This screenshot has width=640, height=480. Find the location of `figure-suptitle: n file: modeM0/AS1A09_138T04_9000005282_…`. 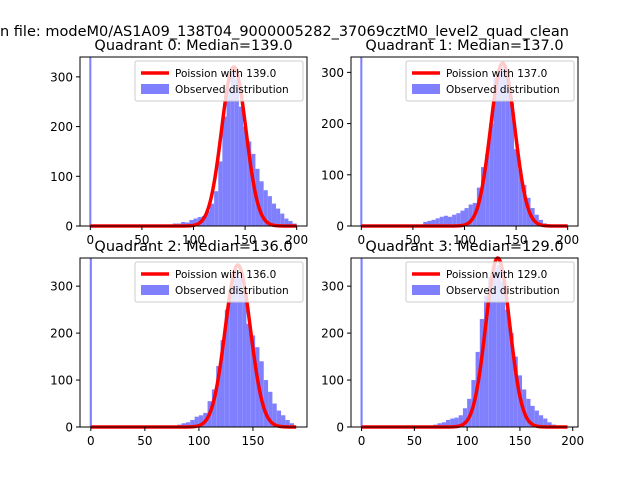

figure-suptitle: n file: modeM0/AS1A09_138T04_9000005282_… is located at coordinates (284, 32).